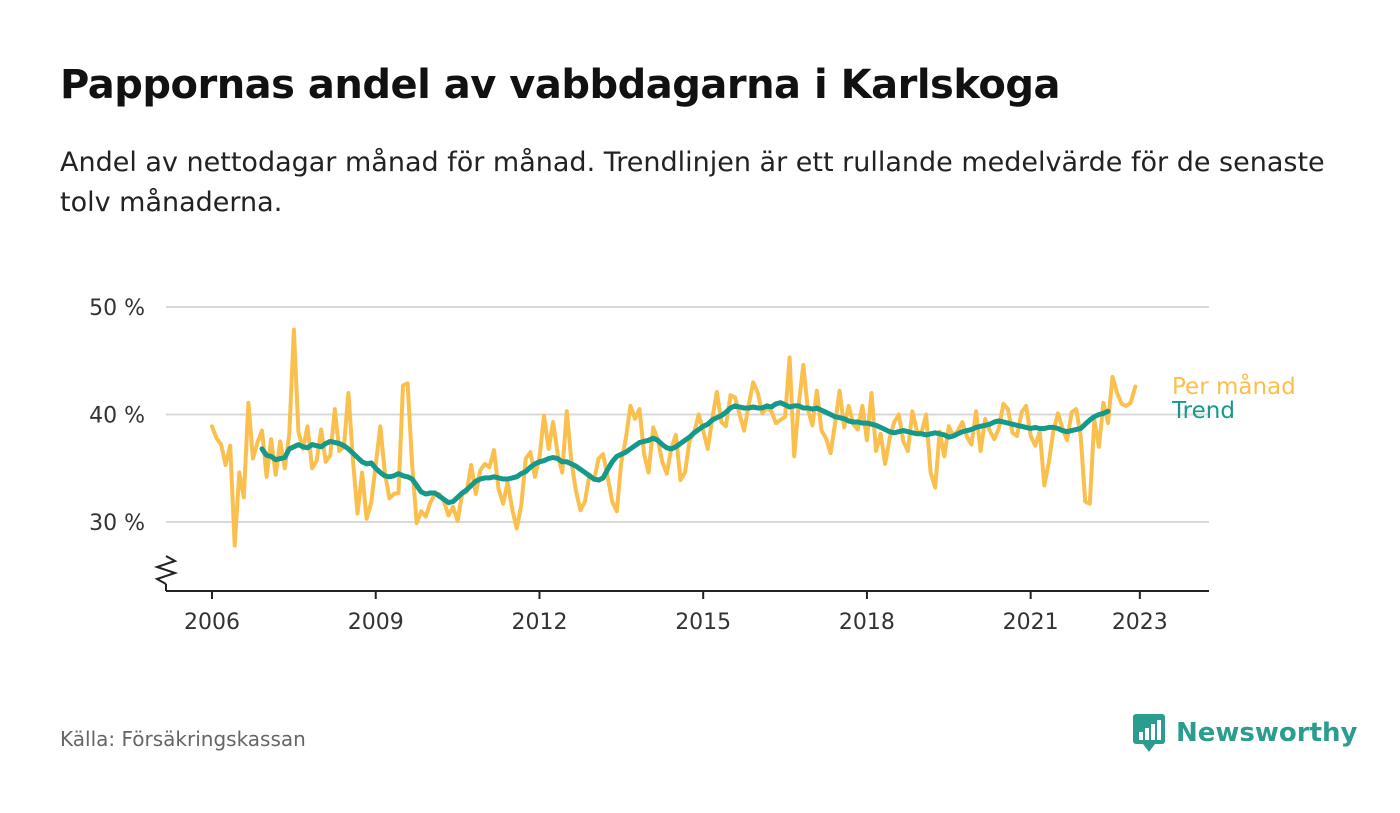 This screenshot has height=813, width=1400. I want to click on y-tick-label: 40 %, so click(117, 416).